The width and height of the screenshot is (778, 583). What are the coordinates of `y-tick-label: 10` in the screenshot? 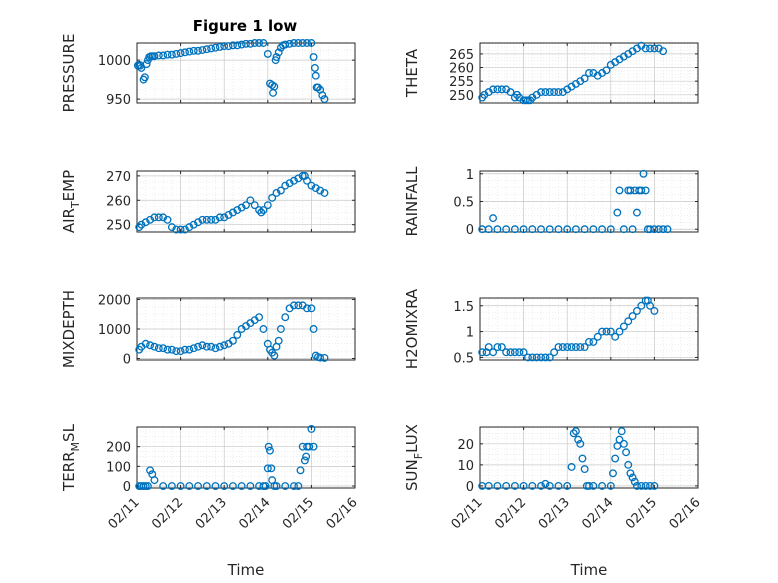 It's located at (465, 466).